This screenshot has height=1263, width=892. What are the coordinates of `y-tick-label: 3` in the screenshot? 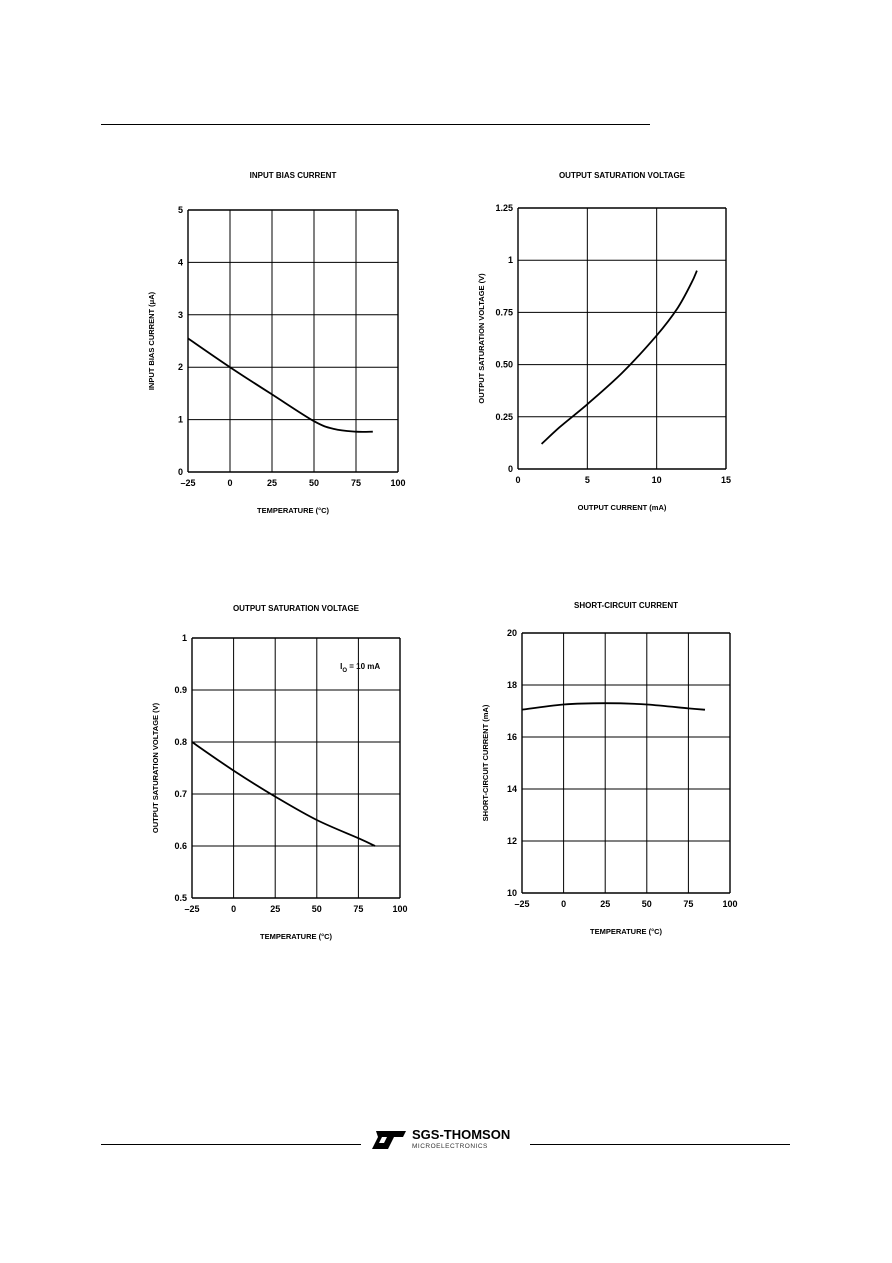 It's located at (180, 315).